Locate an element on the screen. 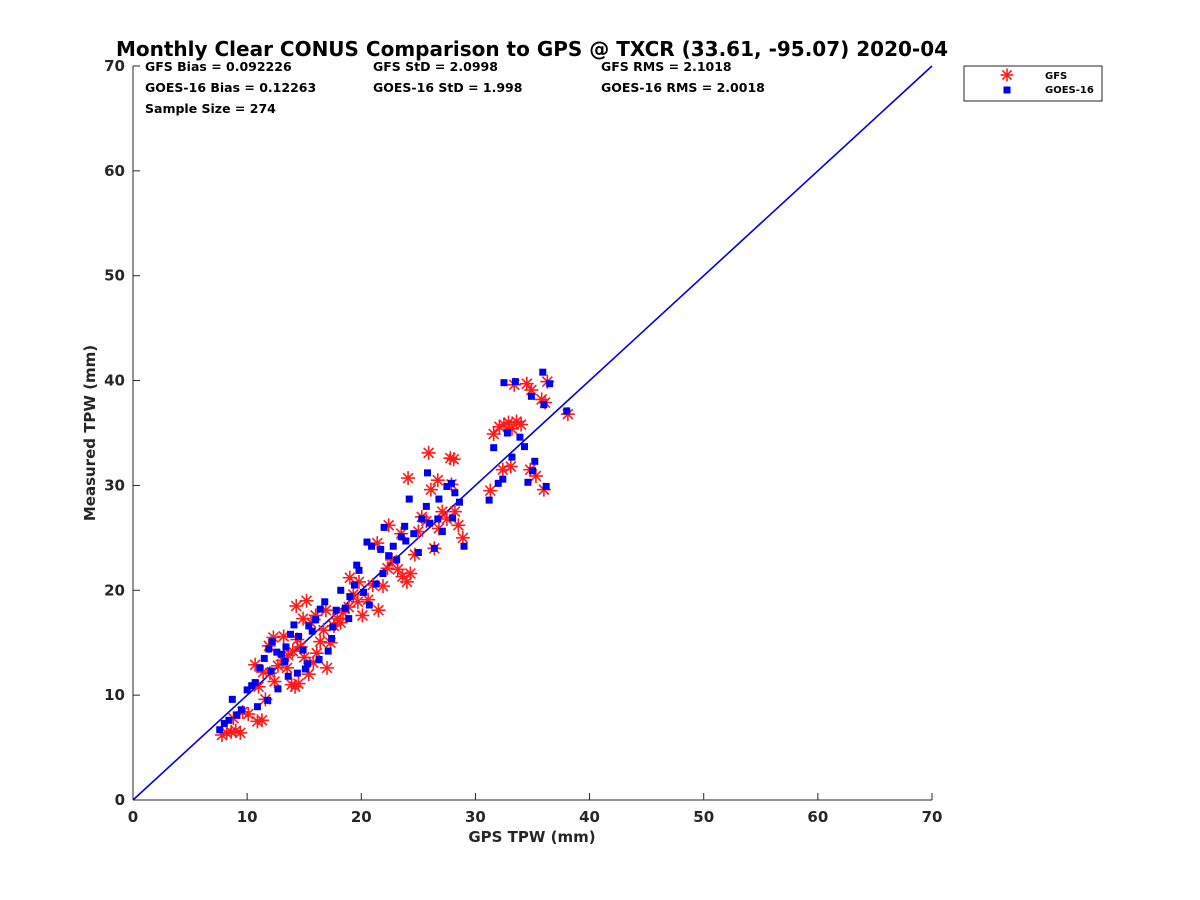 This screenshot has width=1200, height=900. y-tick-label: 50 is located at coordinates (114, 276).